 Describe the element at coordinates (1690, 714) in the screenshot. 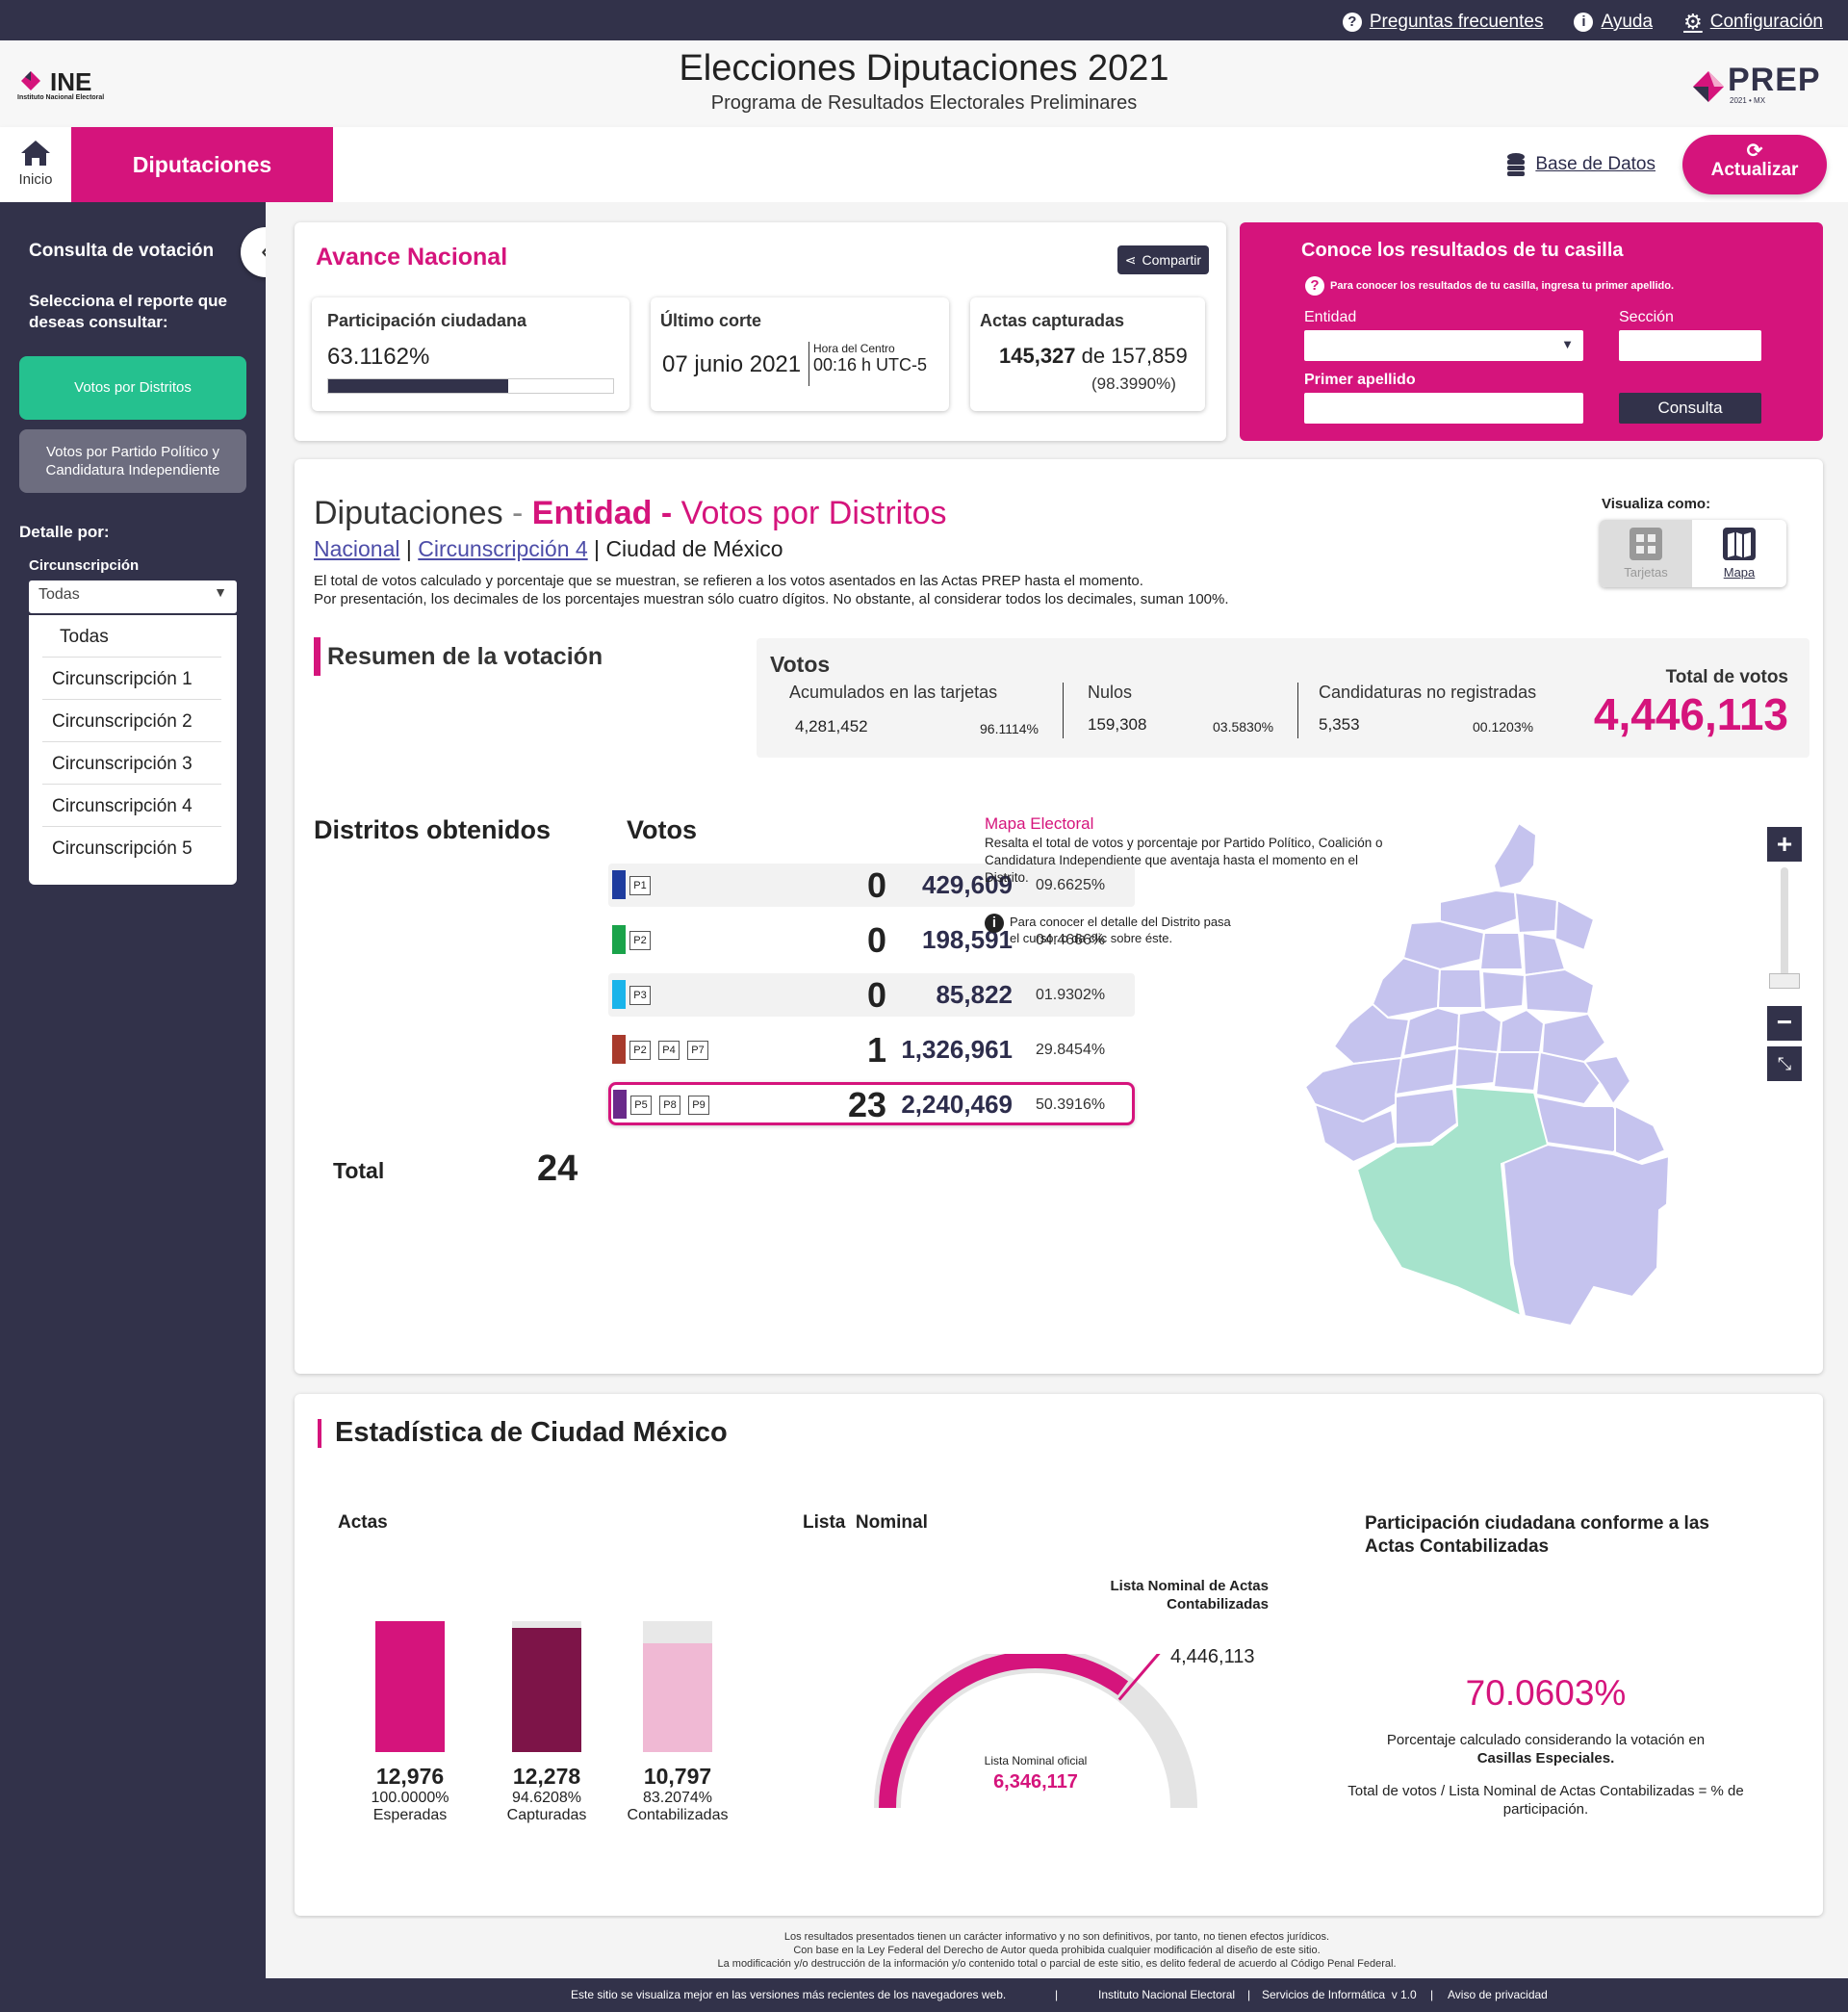

I see `total-votos-value: 4,446,113` at that location.